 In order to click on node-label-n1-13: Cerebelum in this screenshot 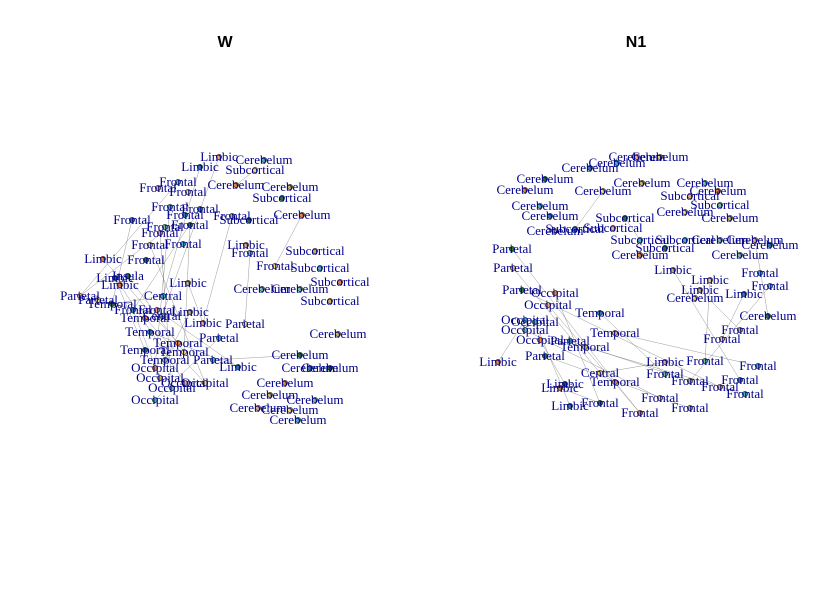, I will do `click(717, 190)`.